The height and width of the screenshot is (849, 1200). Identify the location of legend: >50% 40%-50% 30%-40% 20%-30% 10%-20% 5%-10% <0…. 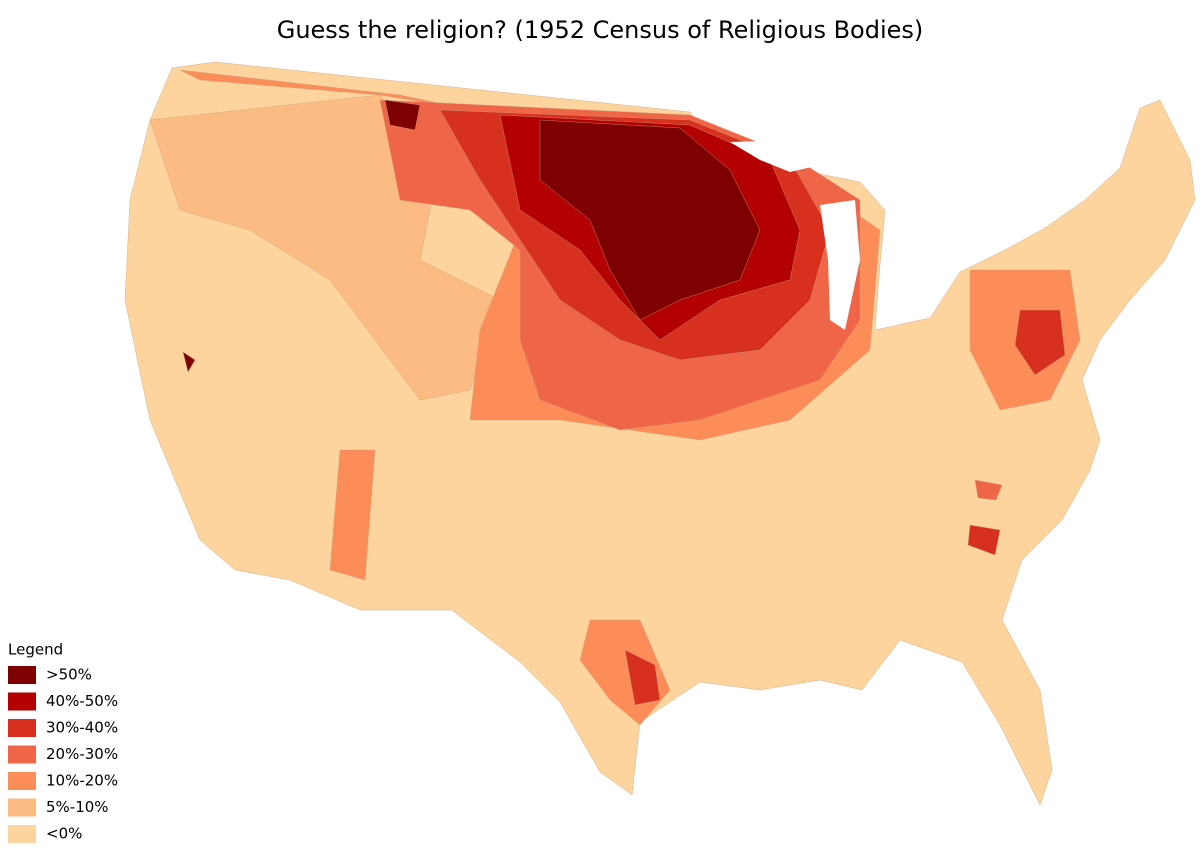
(63, 754).